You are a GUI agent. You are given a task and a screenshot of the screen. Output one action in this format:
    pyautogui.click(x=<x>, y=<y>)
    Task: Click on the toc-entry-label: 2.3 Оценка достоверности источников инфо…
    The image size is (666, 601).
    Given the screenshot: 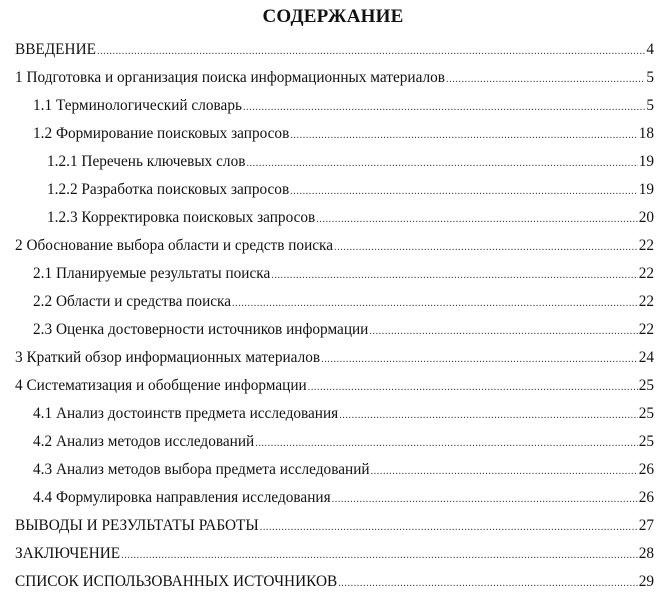 What is the action you would take?
    pyautogui.click(x=201, y=329)
    